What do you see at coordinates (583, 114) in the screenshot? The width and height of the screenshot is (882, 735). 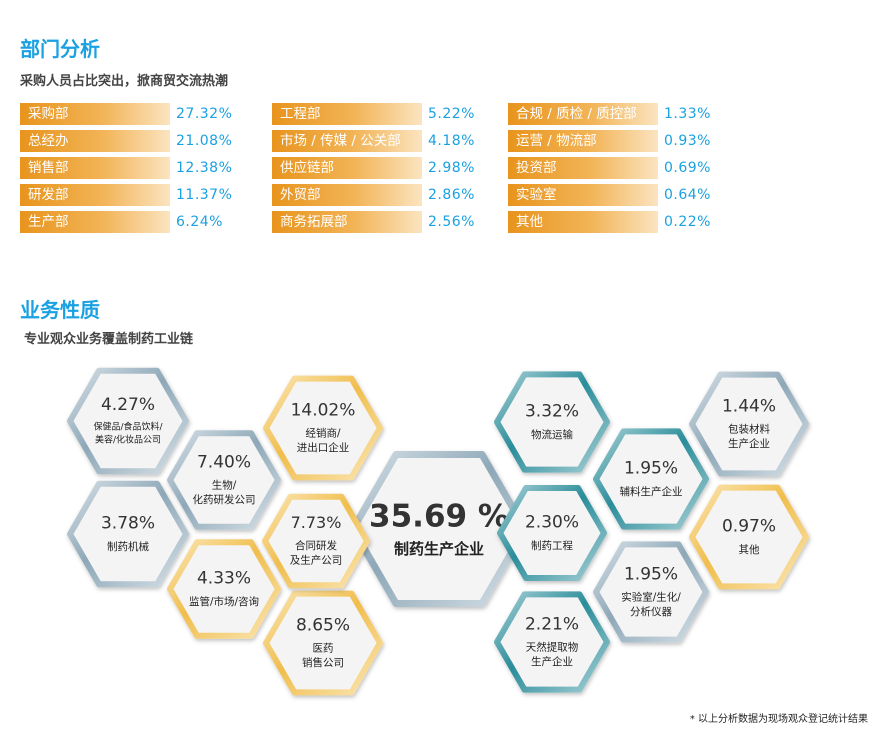 I see `department-bar: 合规 / 质检 / 质控部` at bounding box center [583, 114].